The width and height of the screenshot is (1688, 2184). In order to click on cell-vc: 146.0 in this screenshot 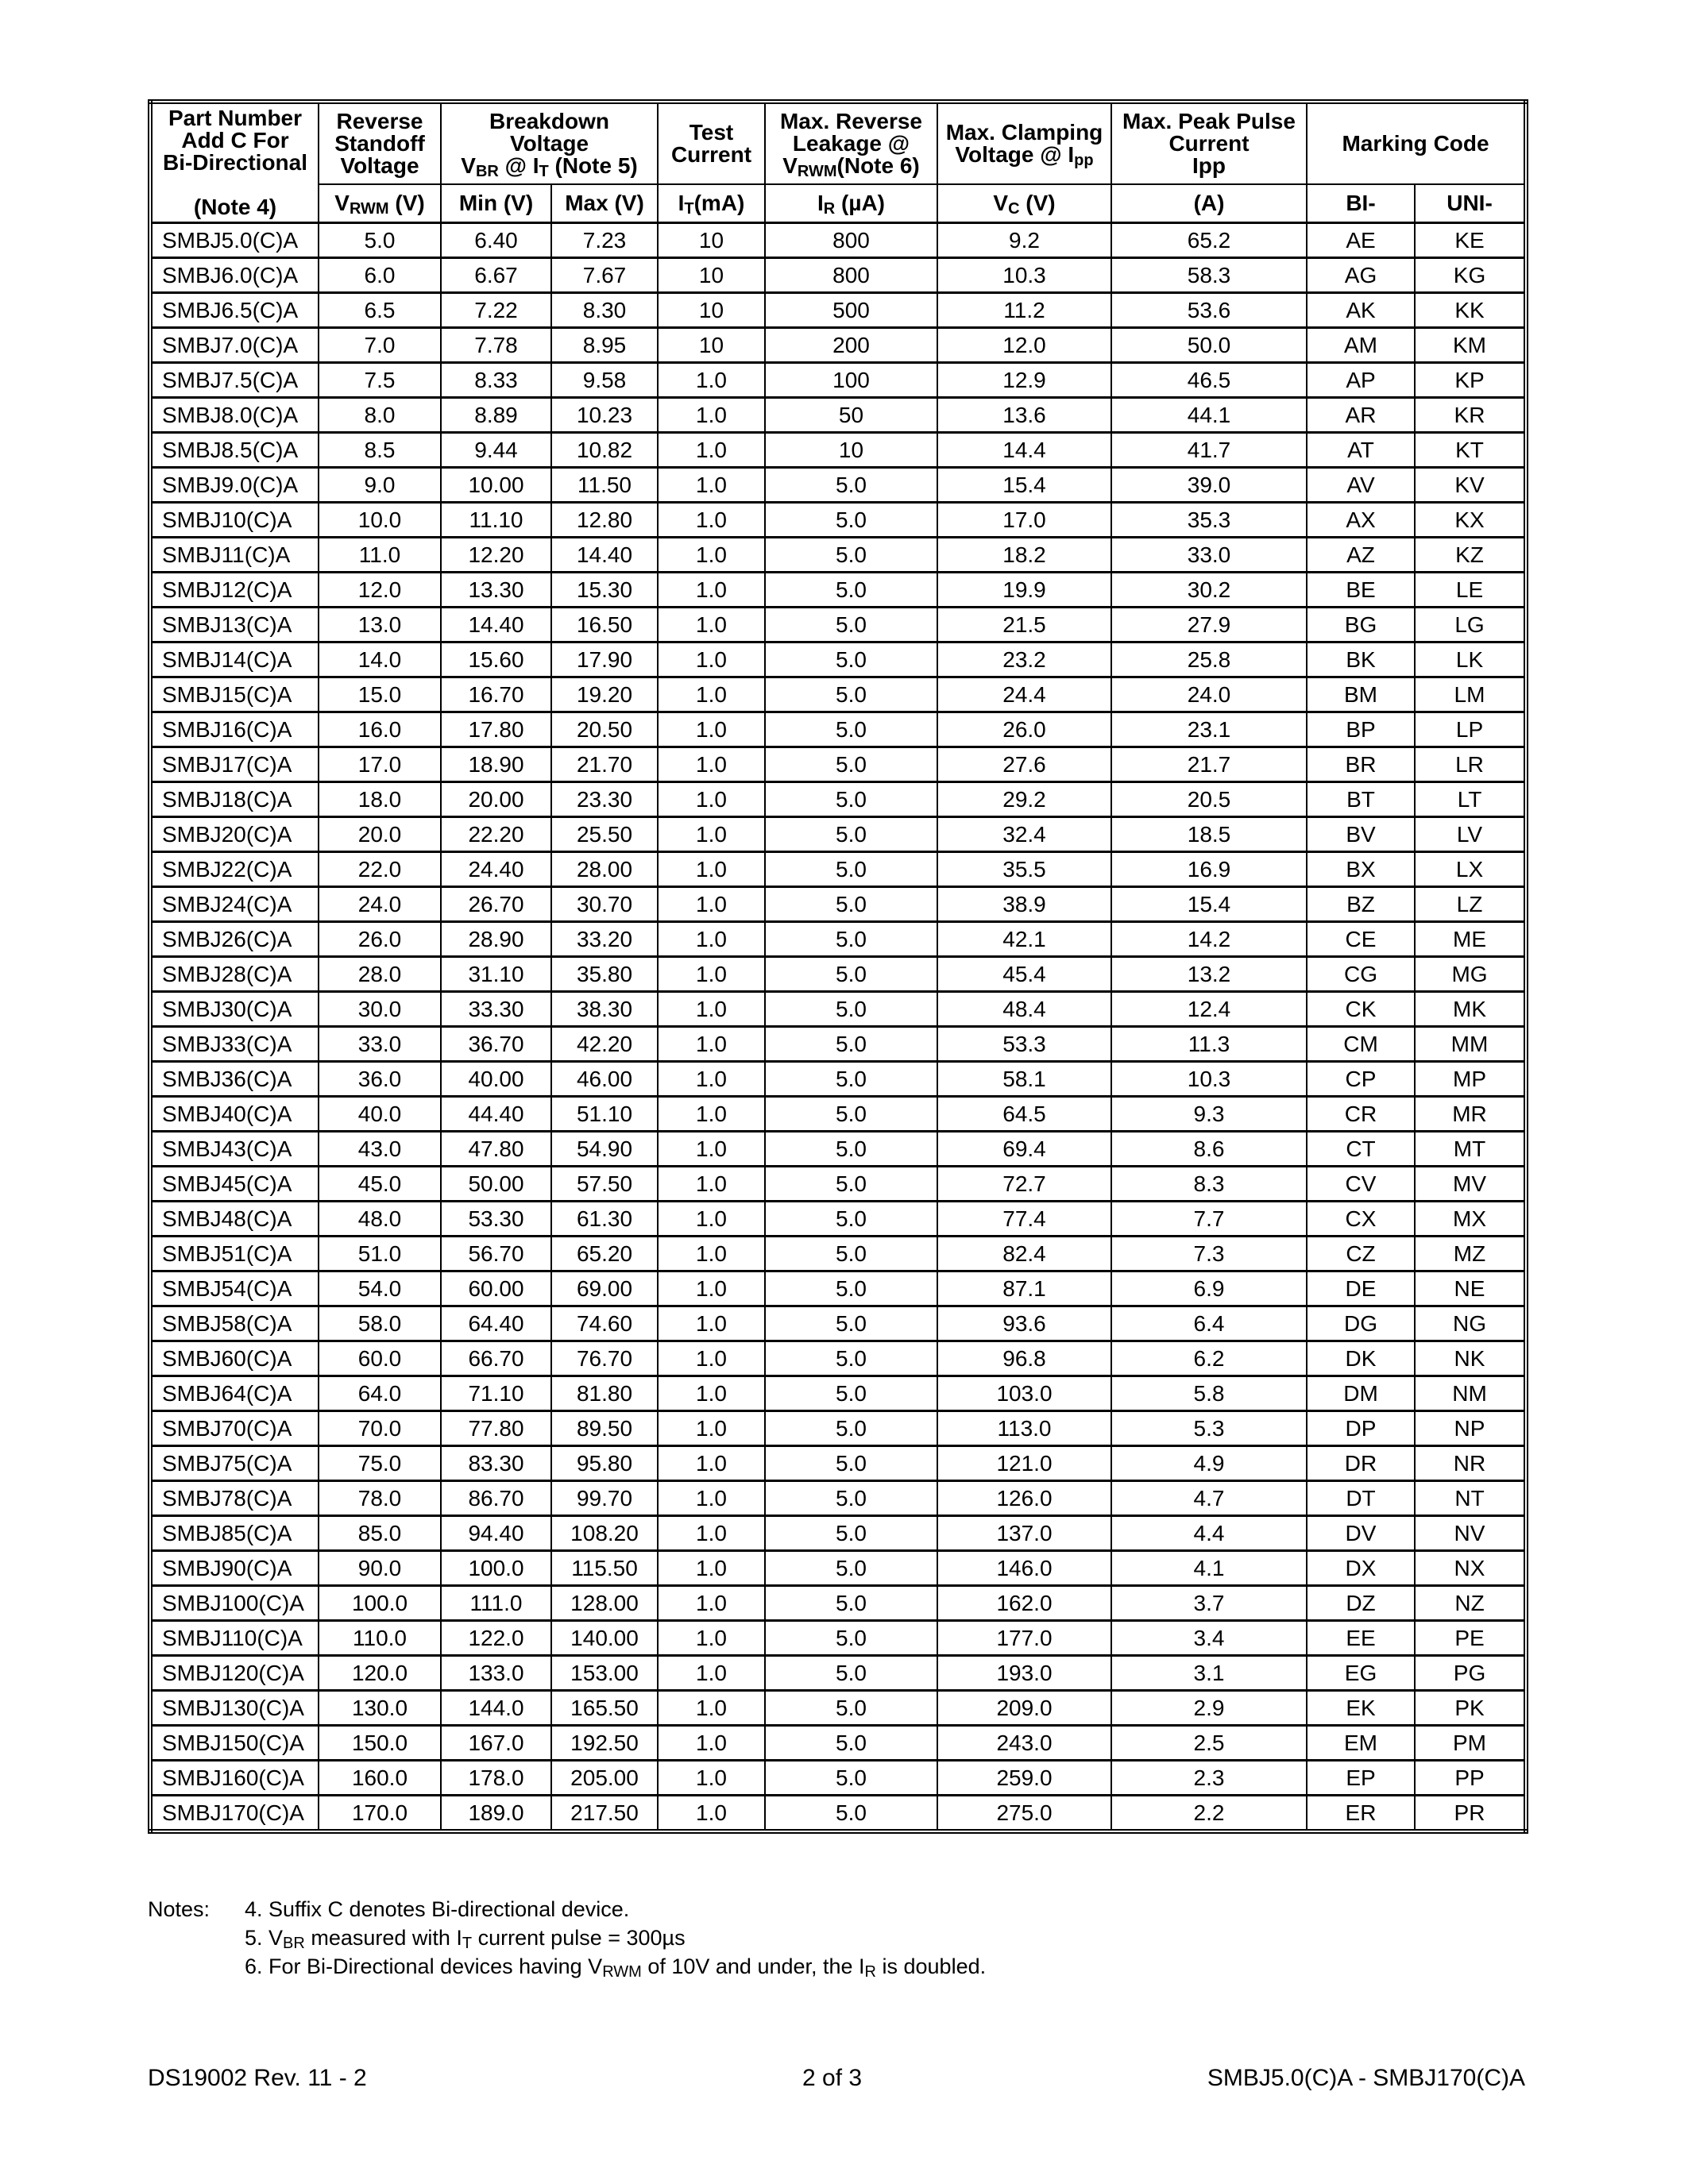, I will do `click(1024, 1568)`.